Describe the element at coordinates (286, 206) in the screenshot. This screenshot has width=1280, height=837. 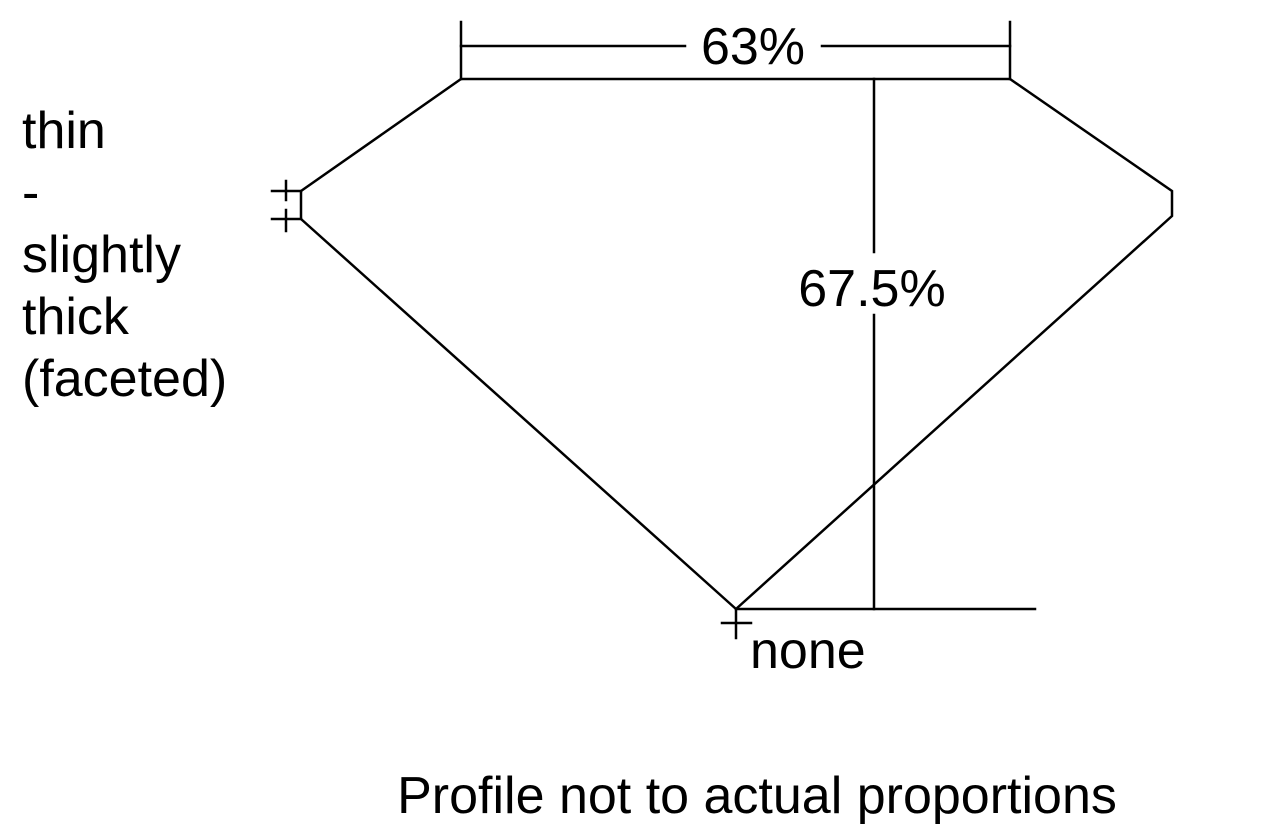
I see `girdle-marker` at that location.